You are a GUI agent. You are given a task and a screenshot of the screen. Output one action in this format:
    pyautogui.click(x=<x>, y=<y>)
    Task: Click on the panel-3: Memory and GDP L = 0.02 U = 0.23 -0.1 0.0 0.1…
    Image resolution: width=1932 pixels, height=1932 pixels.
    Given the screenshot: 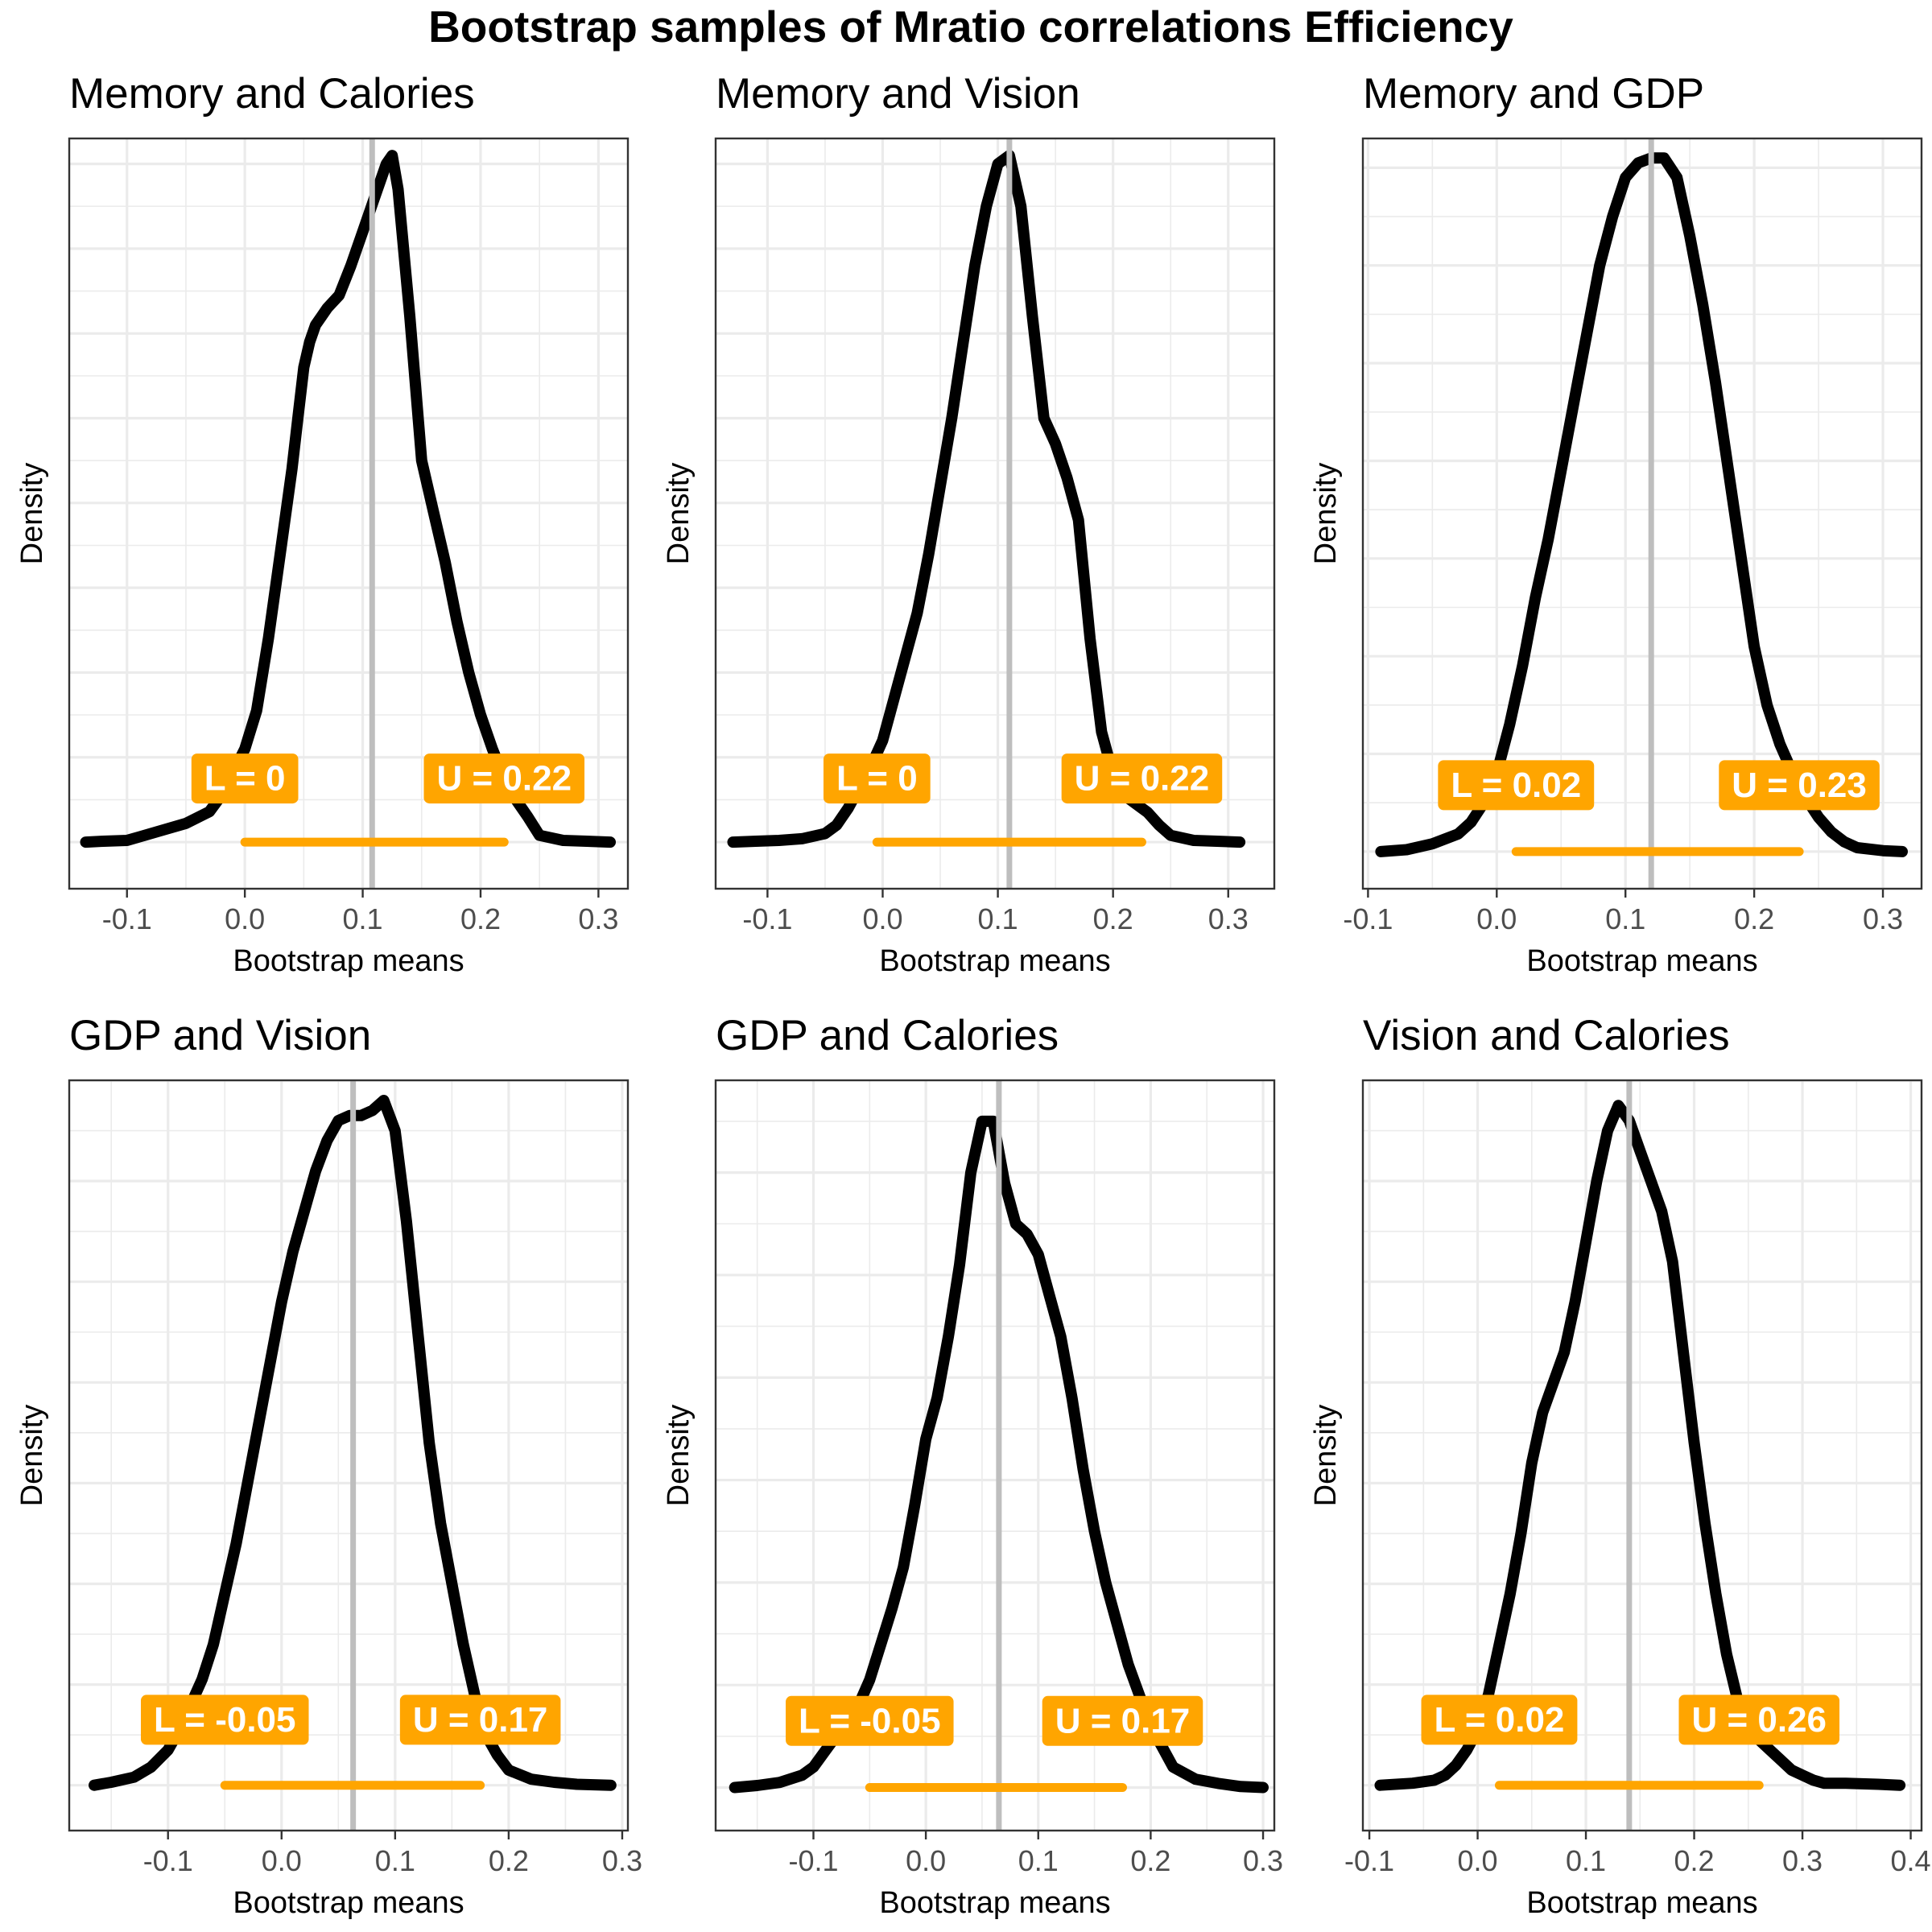 What is the action you would take?
    pyautogui.click(x=1616, y=524)
    